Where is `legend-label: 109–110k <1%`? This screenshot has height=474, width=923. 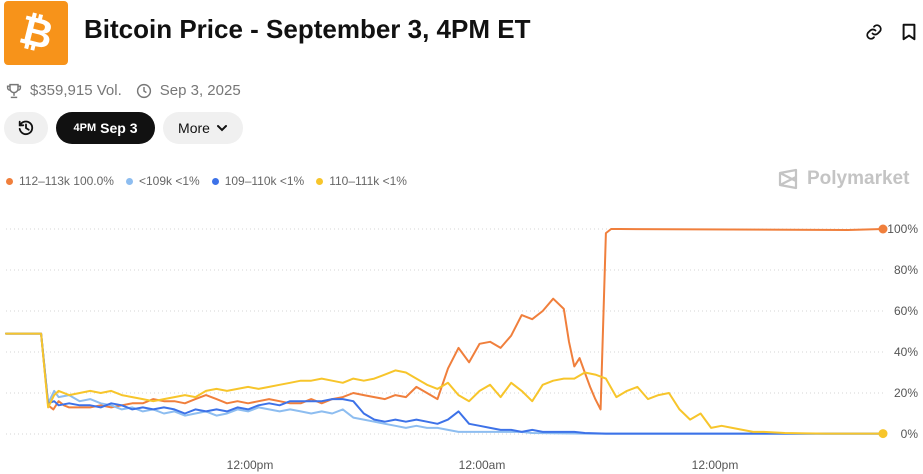
legend-label: 109–110k <1% is located at coordinates (264, 181).